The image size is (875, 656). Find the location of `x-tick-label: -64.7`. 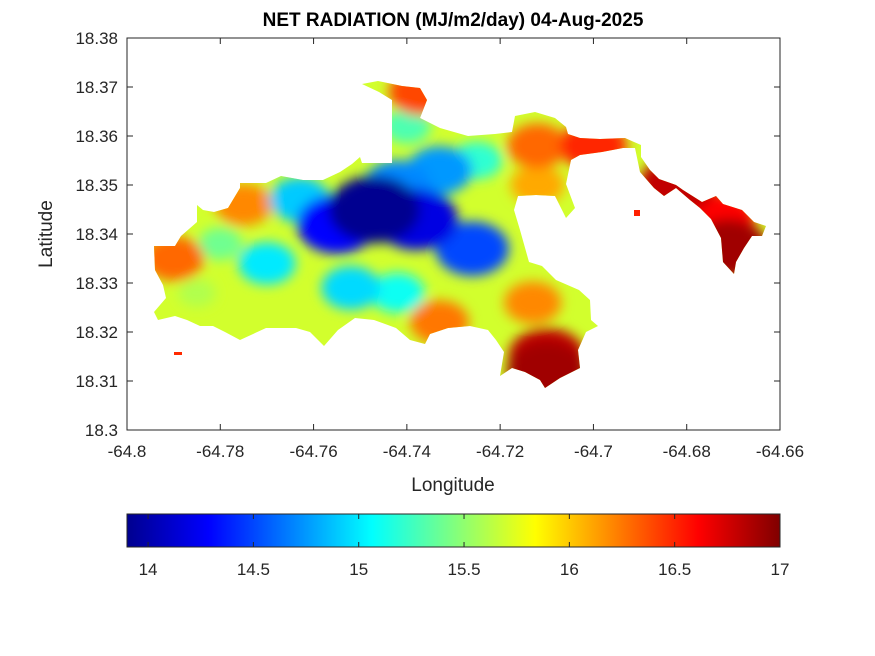

x-tick-label: -64.7 is located at coordinates (593, 451).